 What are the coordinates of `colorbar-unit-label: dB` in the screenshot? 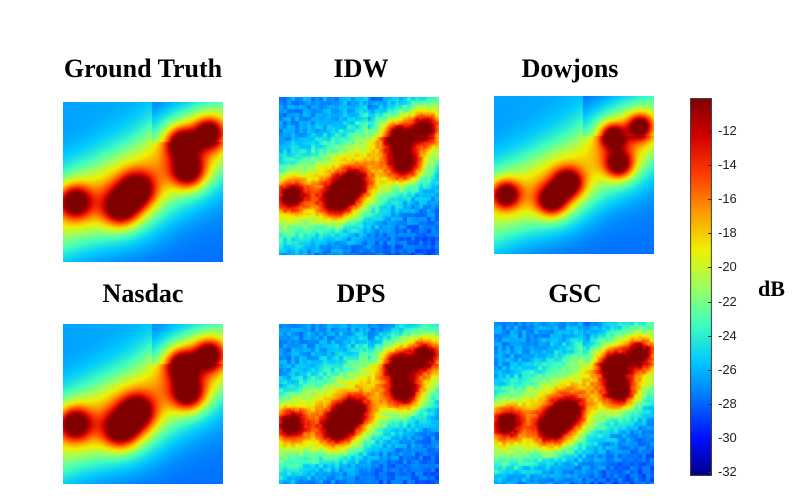 It's located at (771, 288).